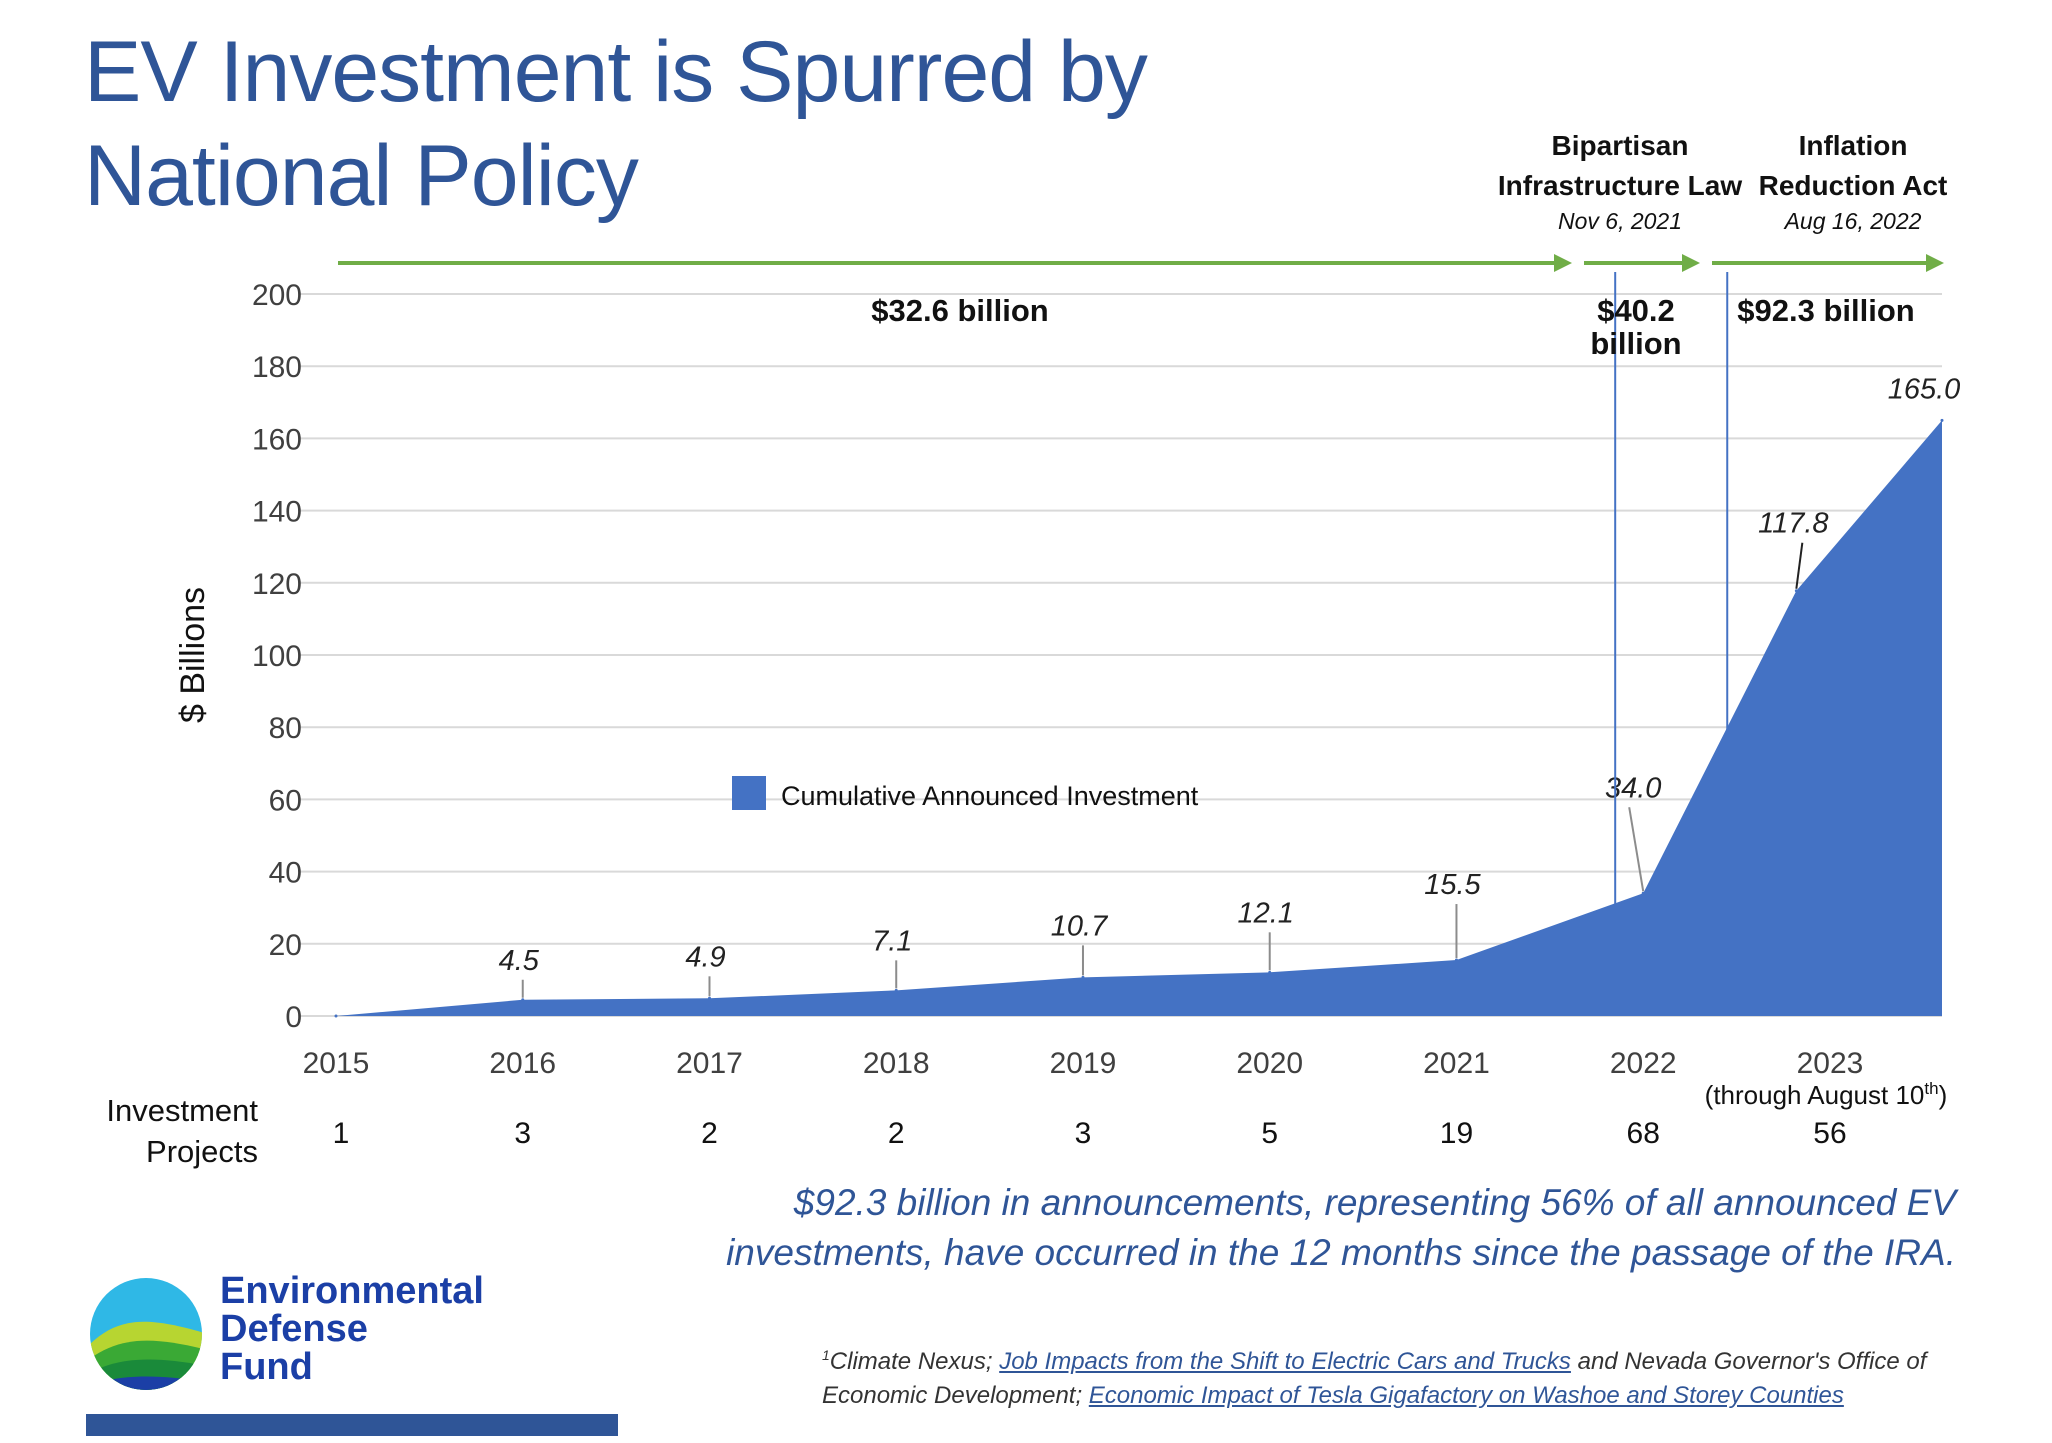  Describe the element at coordinates (1269, 1063) in the screenshot. I see `x-tick-label: 2020` at that location.